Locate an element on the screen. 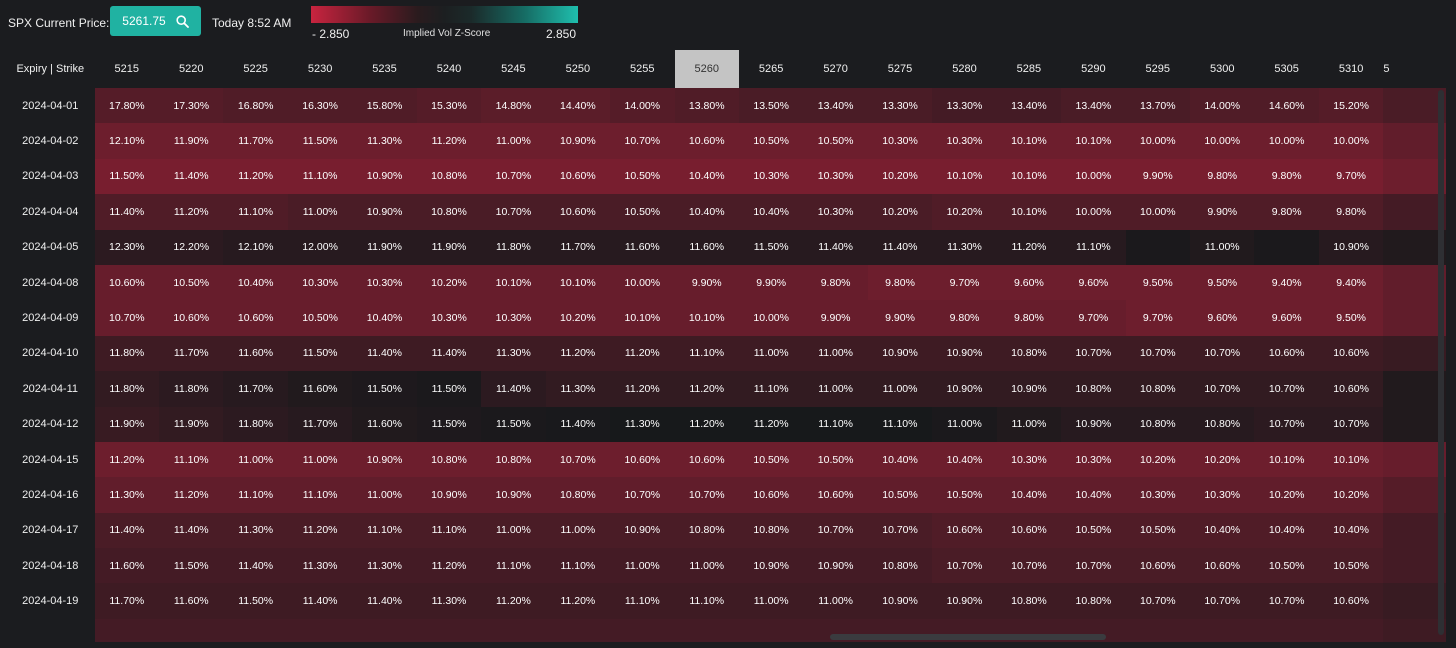 This screenshot has height=648, width=1456. iv-cell: 11.70% is located at coordinates (255, 389).